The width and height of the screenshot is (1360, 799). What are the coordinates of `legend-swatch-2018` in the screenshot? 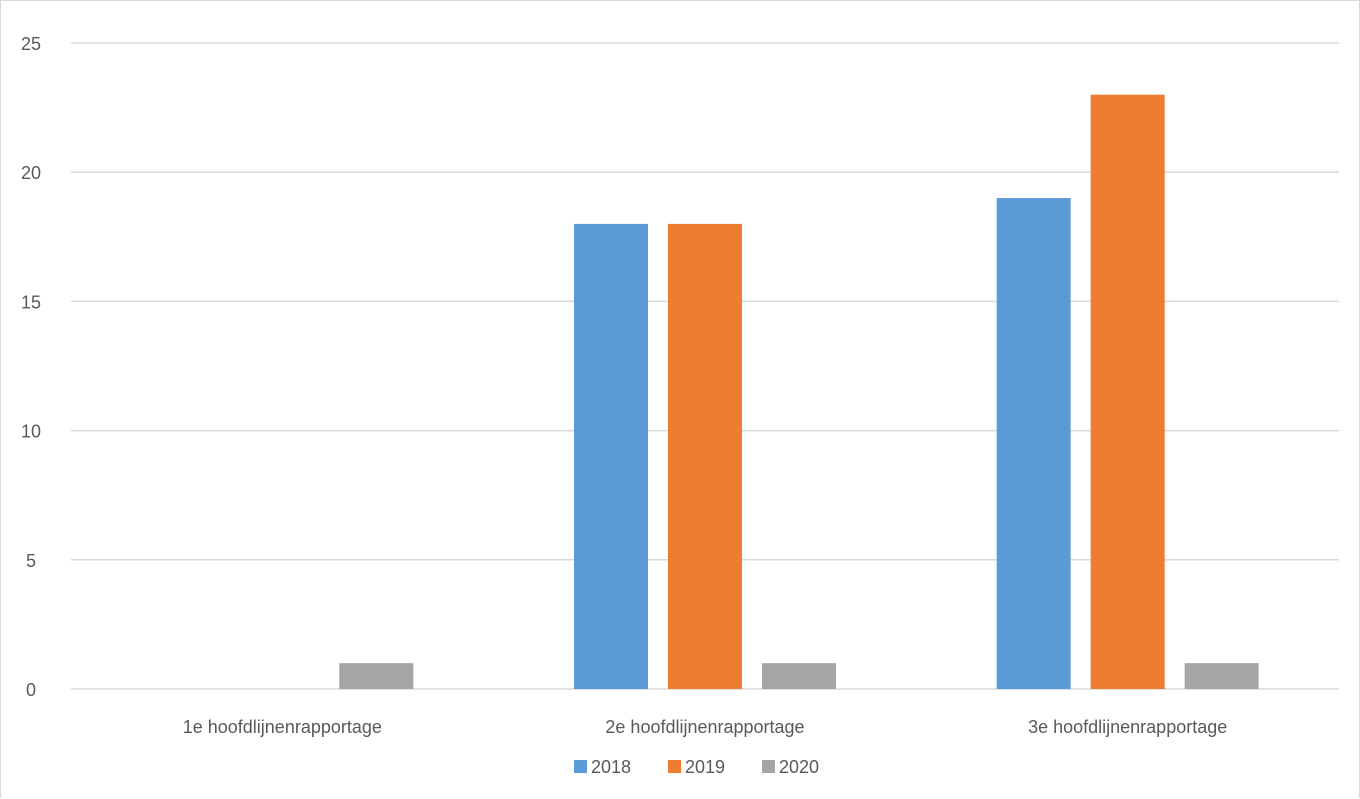 It's located at (580, 766).